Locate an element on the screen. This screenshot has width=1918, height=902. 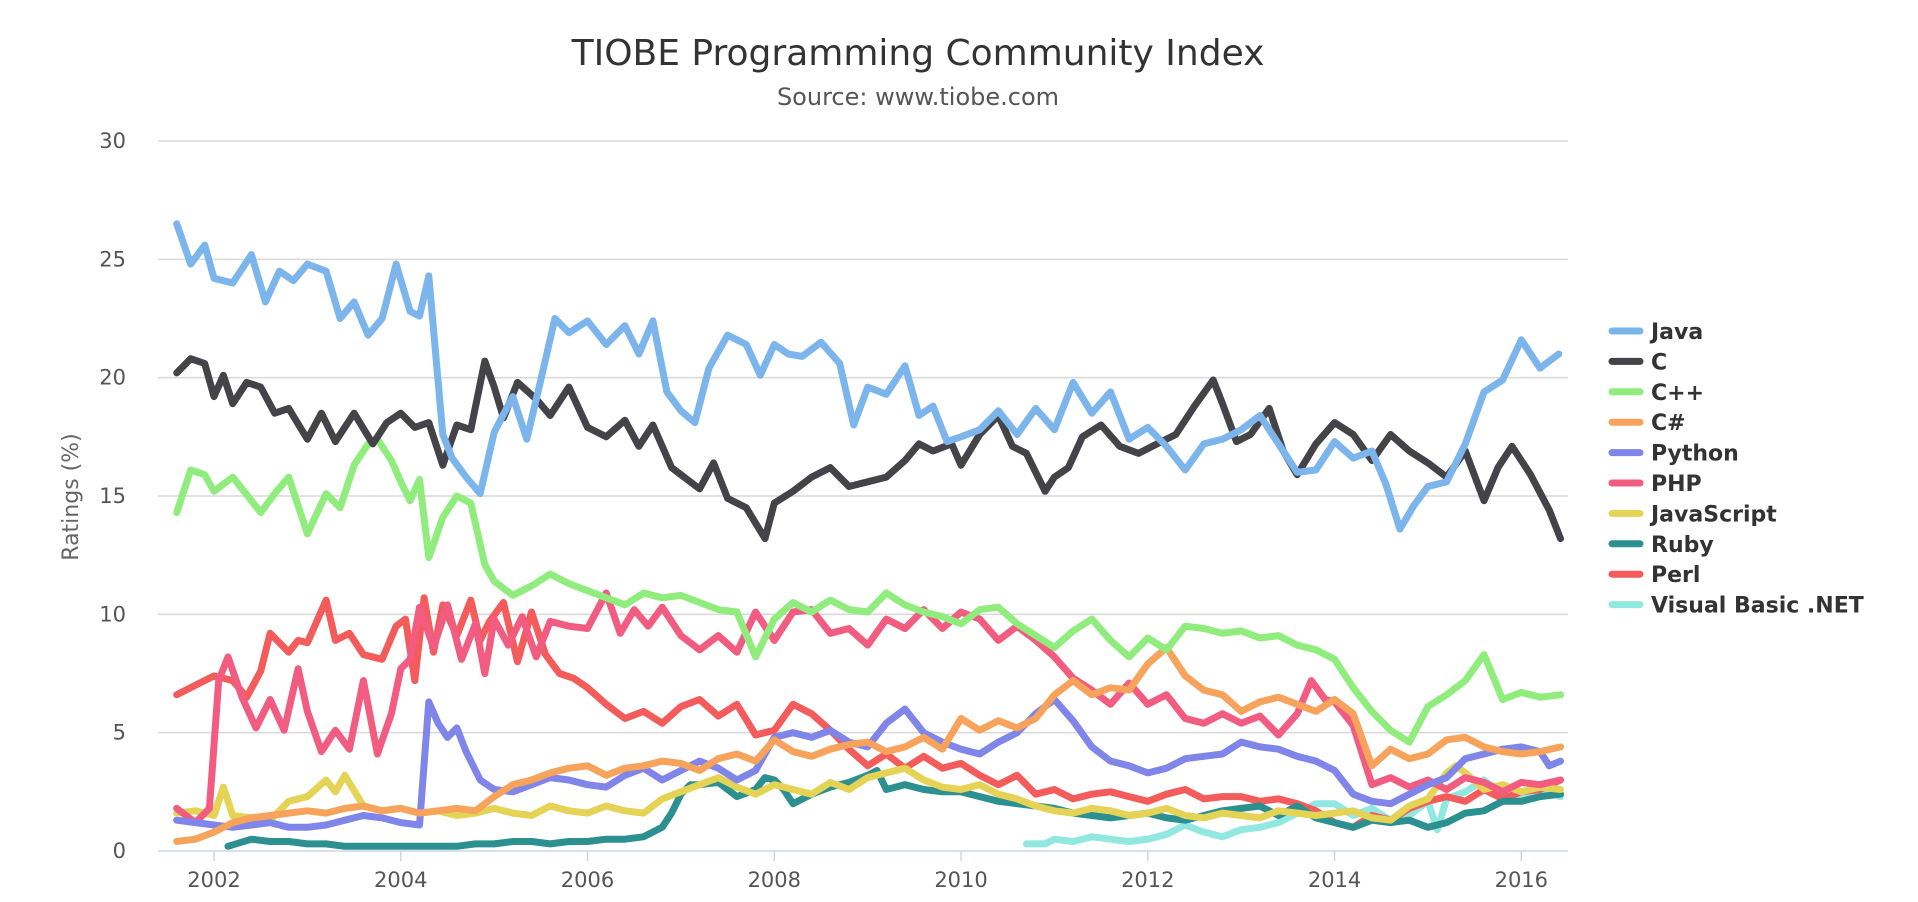
legend-label: C# is located at coordinates (1668, 423).